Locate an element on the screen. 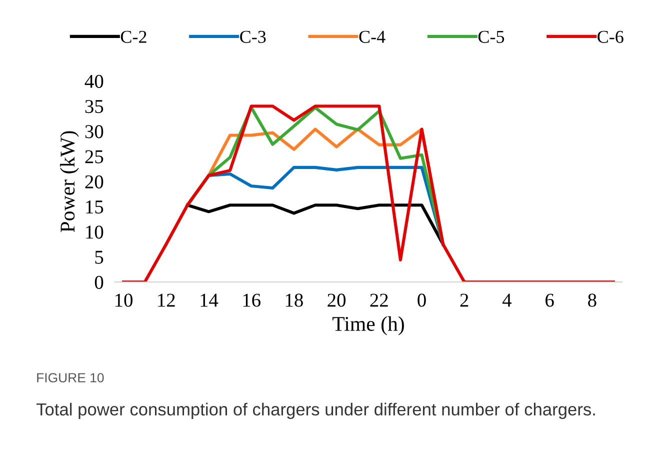 This screenshot has height=463, width=656. legend-label: C-6 is located at coordinates (611, 36).